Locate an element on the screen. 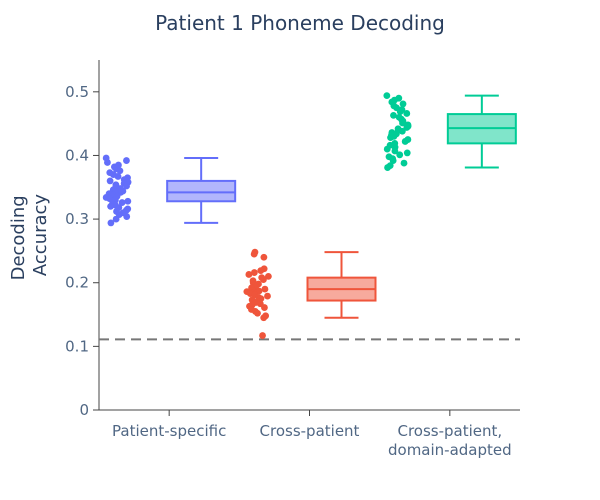 The width and height of the screenshot is (600, 500). x-tick-label-line: domain-adapted is located at coordinates (450, 450).